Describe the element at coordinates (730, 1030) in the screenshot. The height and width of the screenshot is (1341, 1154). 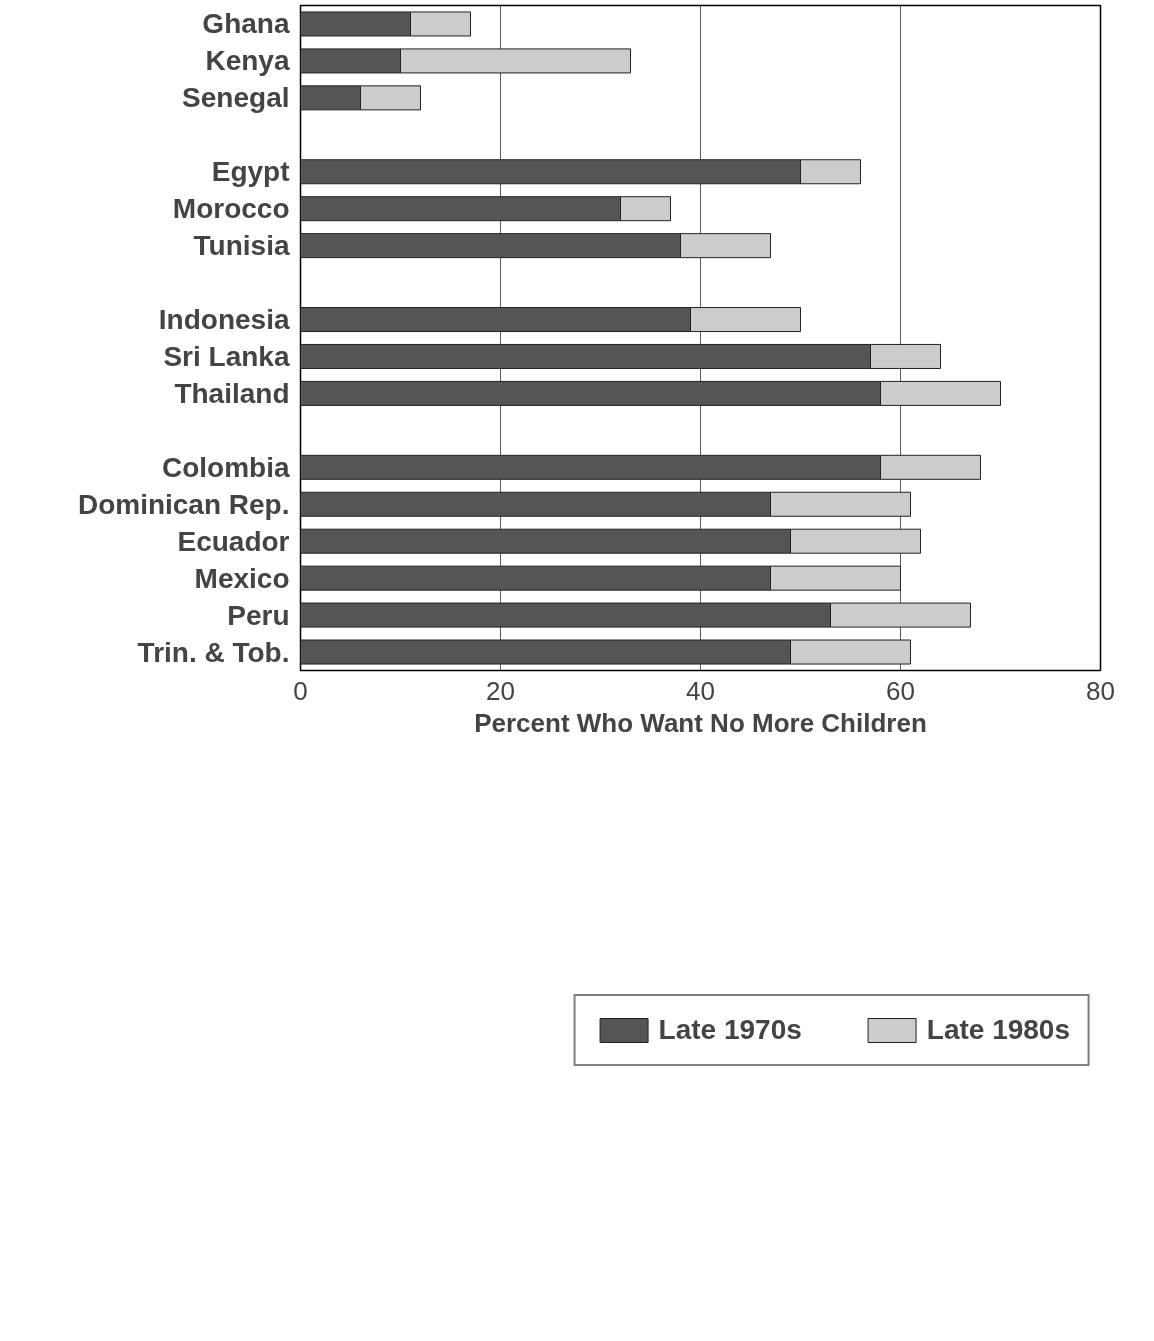
I see `legend-label: Late 1970s` at that location.